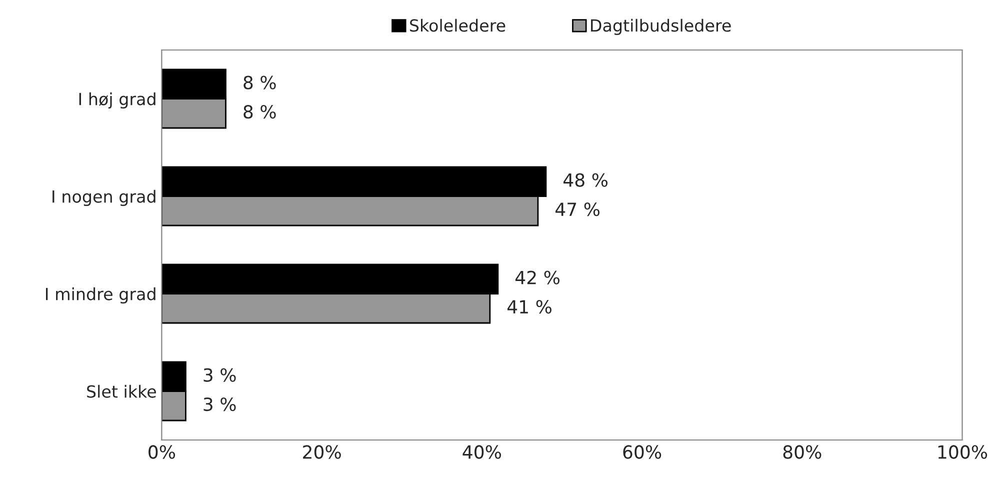 The height and width of the screenshot is (500, 992). What do you see at coordinates (101, 295) in the screenshot?
I see `y-tick-label: I mindre grad` at bounding box center [101, 295].